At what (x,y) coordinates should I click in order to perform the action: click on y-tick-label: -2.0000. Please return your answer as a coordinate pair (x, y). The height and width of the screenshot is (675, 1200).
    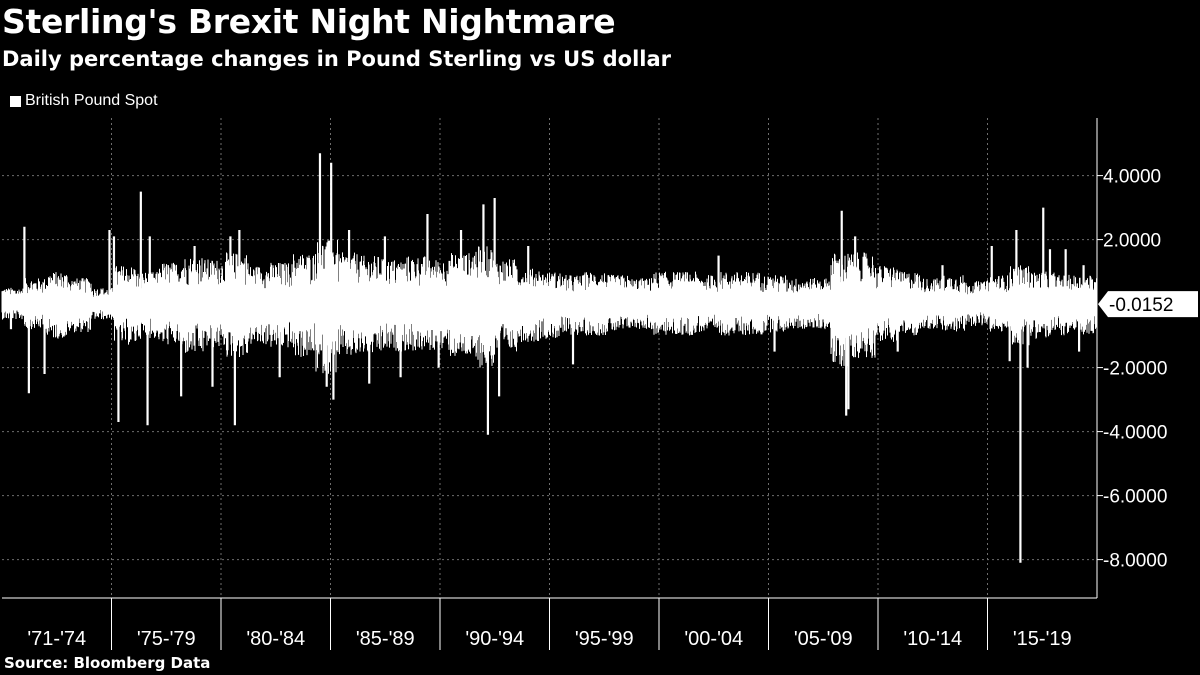
    Looking at the image, I should click on (1135, 369).